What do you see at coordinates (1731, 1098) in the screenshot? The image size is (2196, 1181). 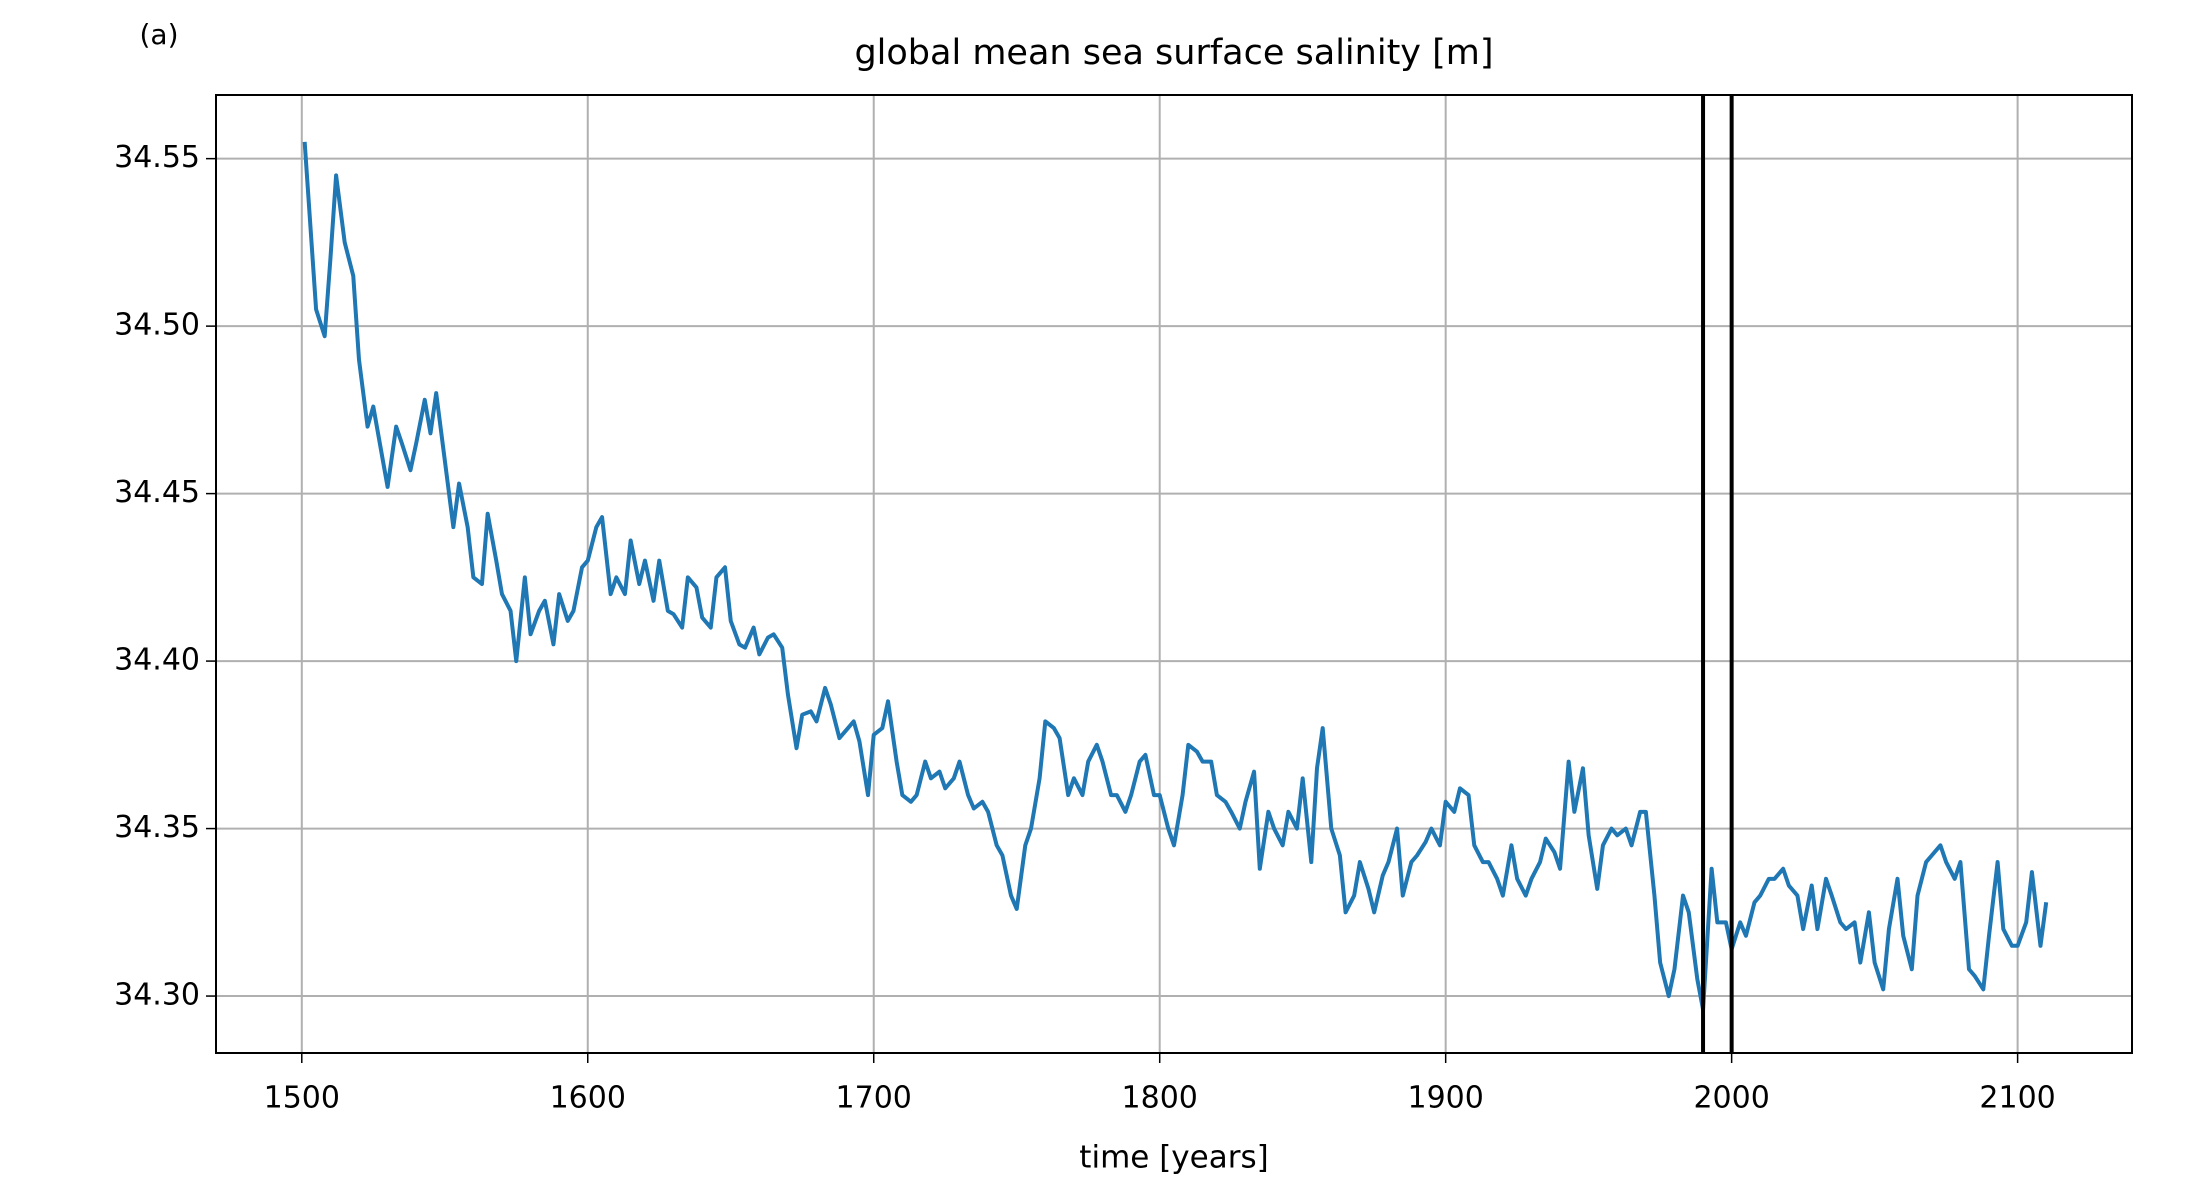 I see `x-tick-label: 2000` at bounding box center [1731, 1098].